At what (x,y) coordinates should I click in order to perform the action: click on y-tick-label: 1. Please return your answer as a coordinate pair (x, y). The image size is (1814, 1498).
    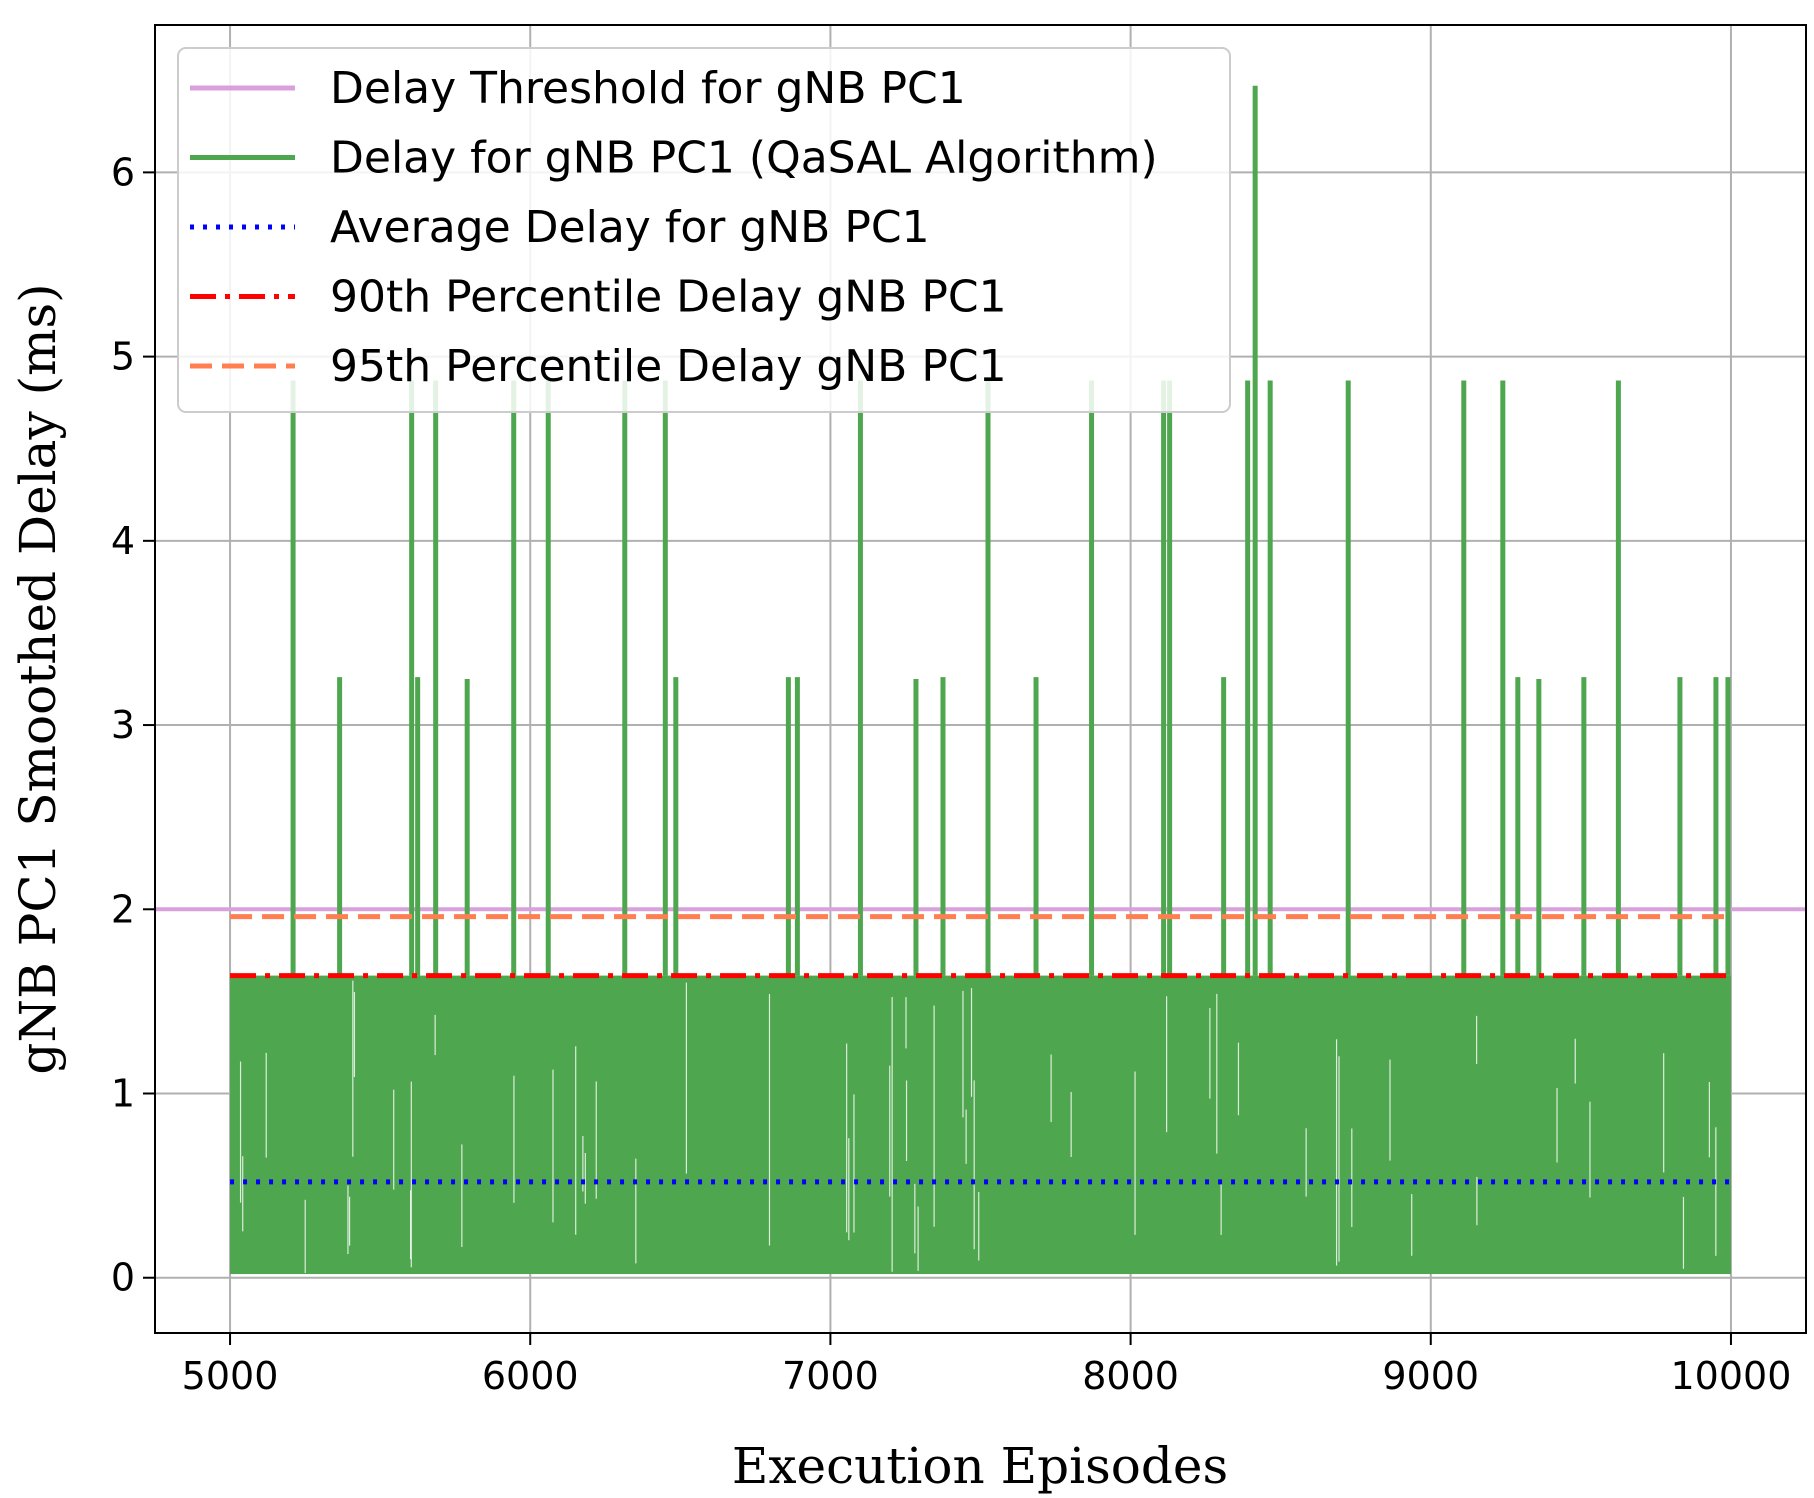
    Looking at the image, I should click on (123, 1094).